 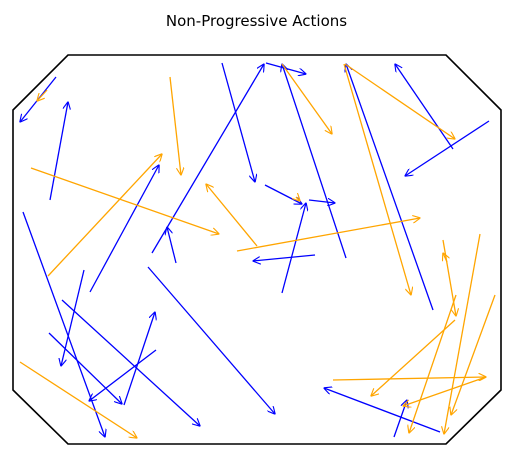 What do you see at coordinates (256, 21) in the screenshot?
I see `diagram-title: Non-Progressive Actions` at bounding box center [256, 21].